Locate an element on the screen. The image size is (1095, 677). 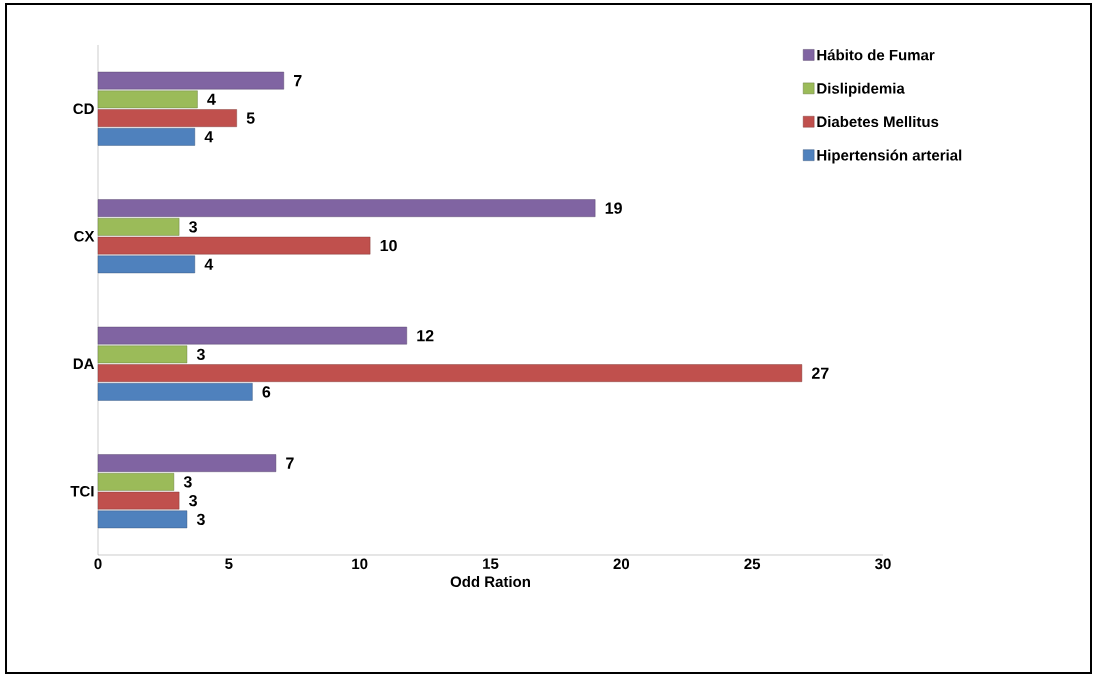
x-tick-label: 10 is located at coordinates (360, 564).